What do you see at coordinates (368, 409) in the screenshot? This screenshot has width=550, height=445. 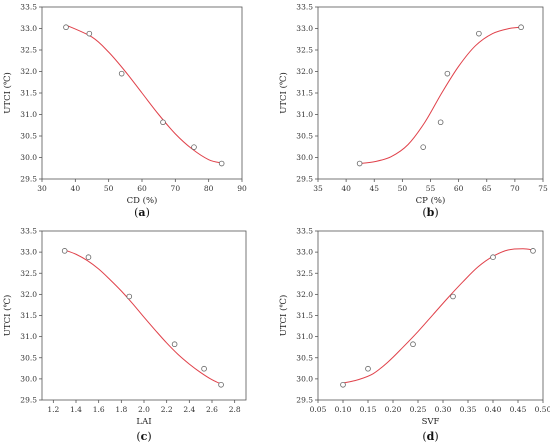 I see `x-tick-label: 0.15` at bounding box center [368, 409].